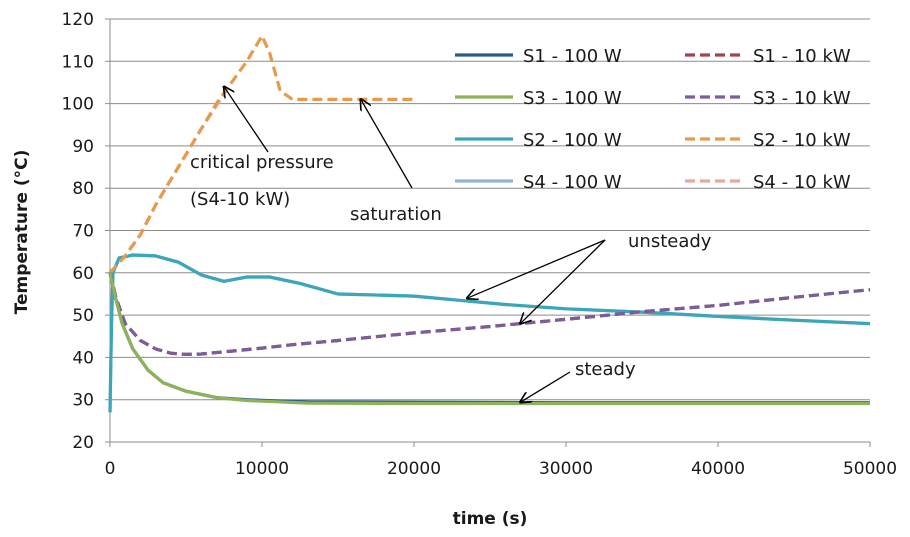  I want to click on annotation-critical-pressure-sub: (S4-10 kW), so click(240, 199).